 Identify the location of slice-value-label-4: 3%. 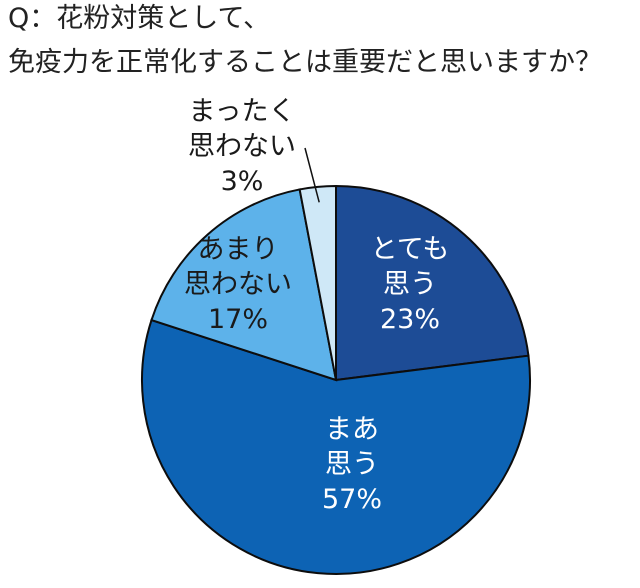
(242, 181).